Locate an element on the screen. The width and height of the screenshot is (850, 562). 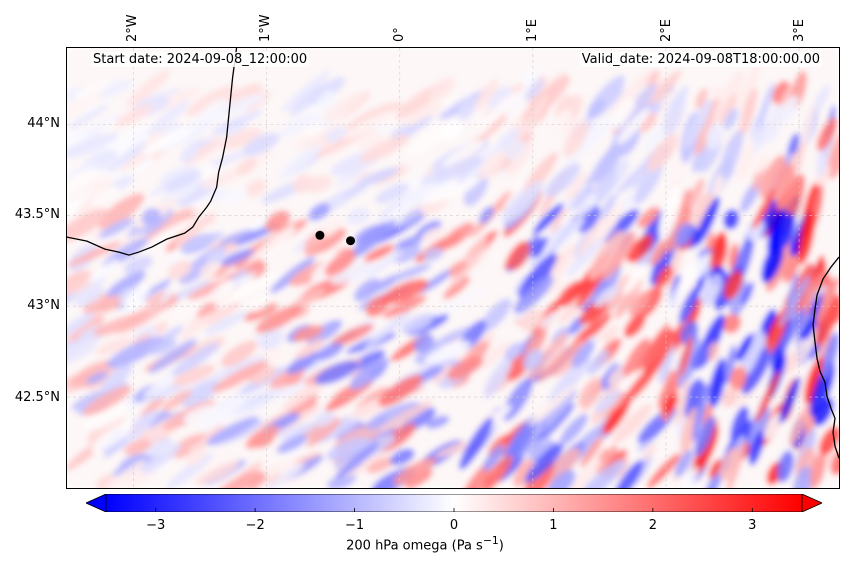
colorbar-tick-label: 0 is located at coordinates (454, 525).